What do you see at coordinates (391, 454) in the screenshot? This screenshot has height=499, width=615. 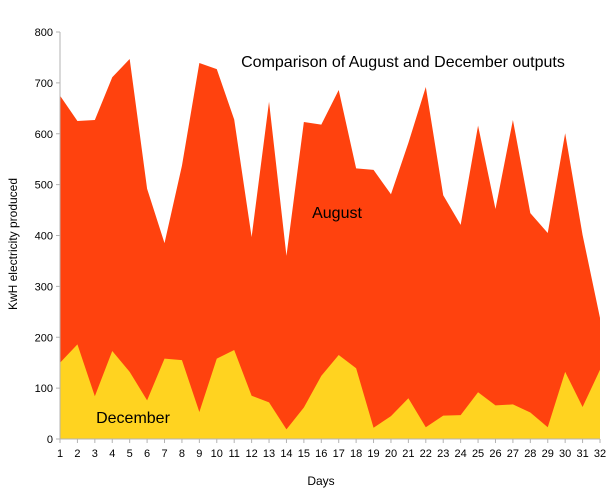 I see `x-tick-label: 20` at bounding box center [391, 454].